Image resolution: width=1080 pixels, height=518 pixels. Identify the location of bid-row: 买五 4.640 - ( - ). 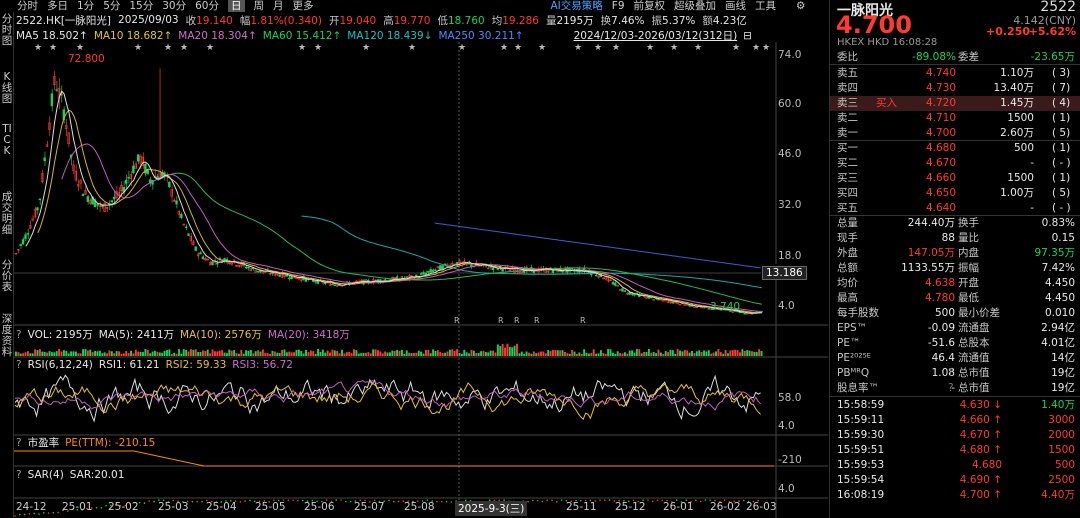
(955, 208).